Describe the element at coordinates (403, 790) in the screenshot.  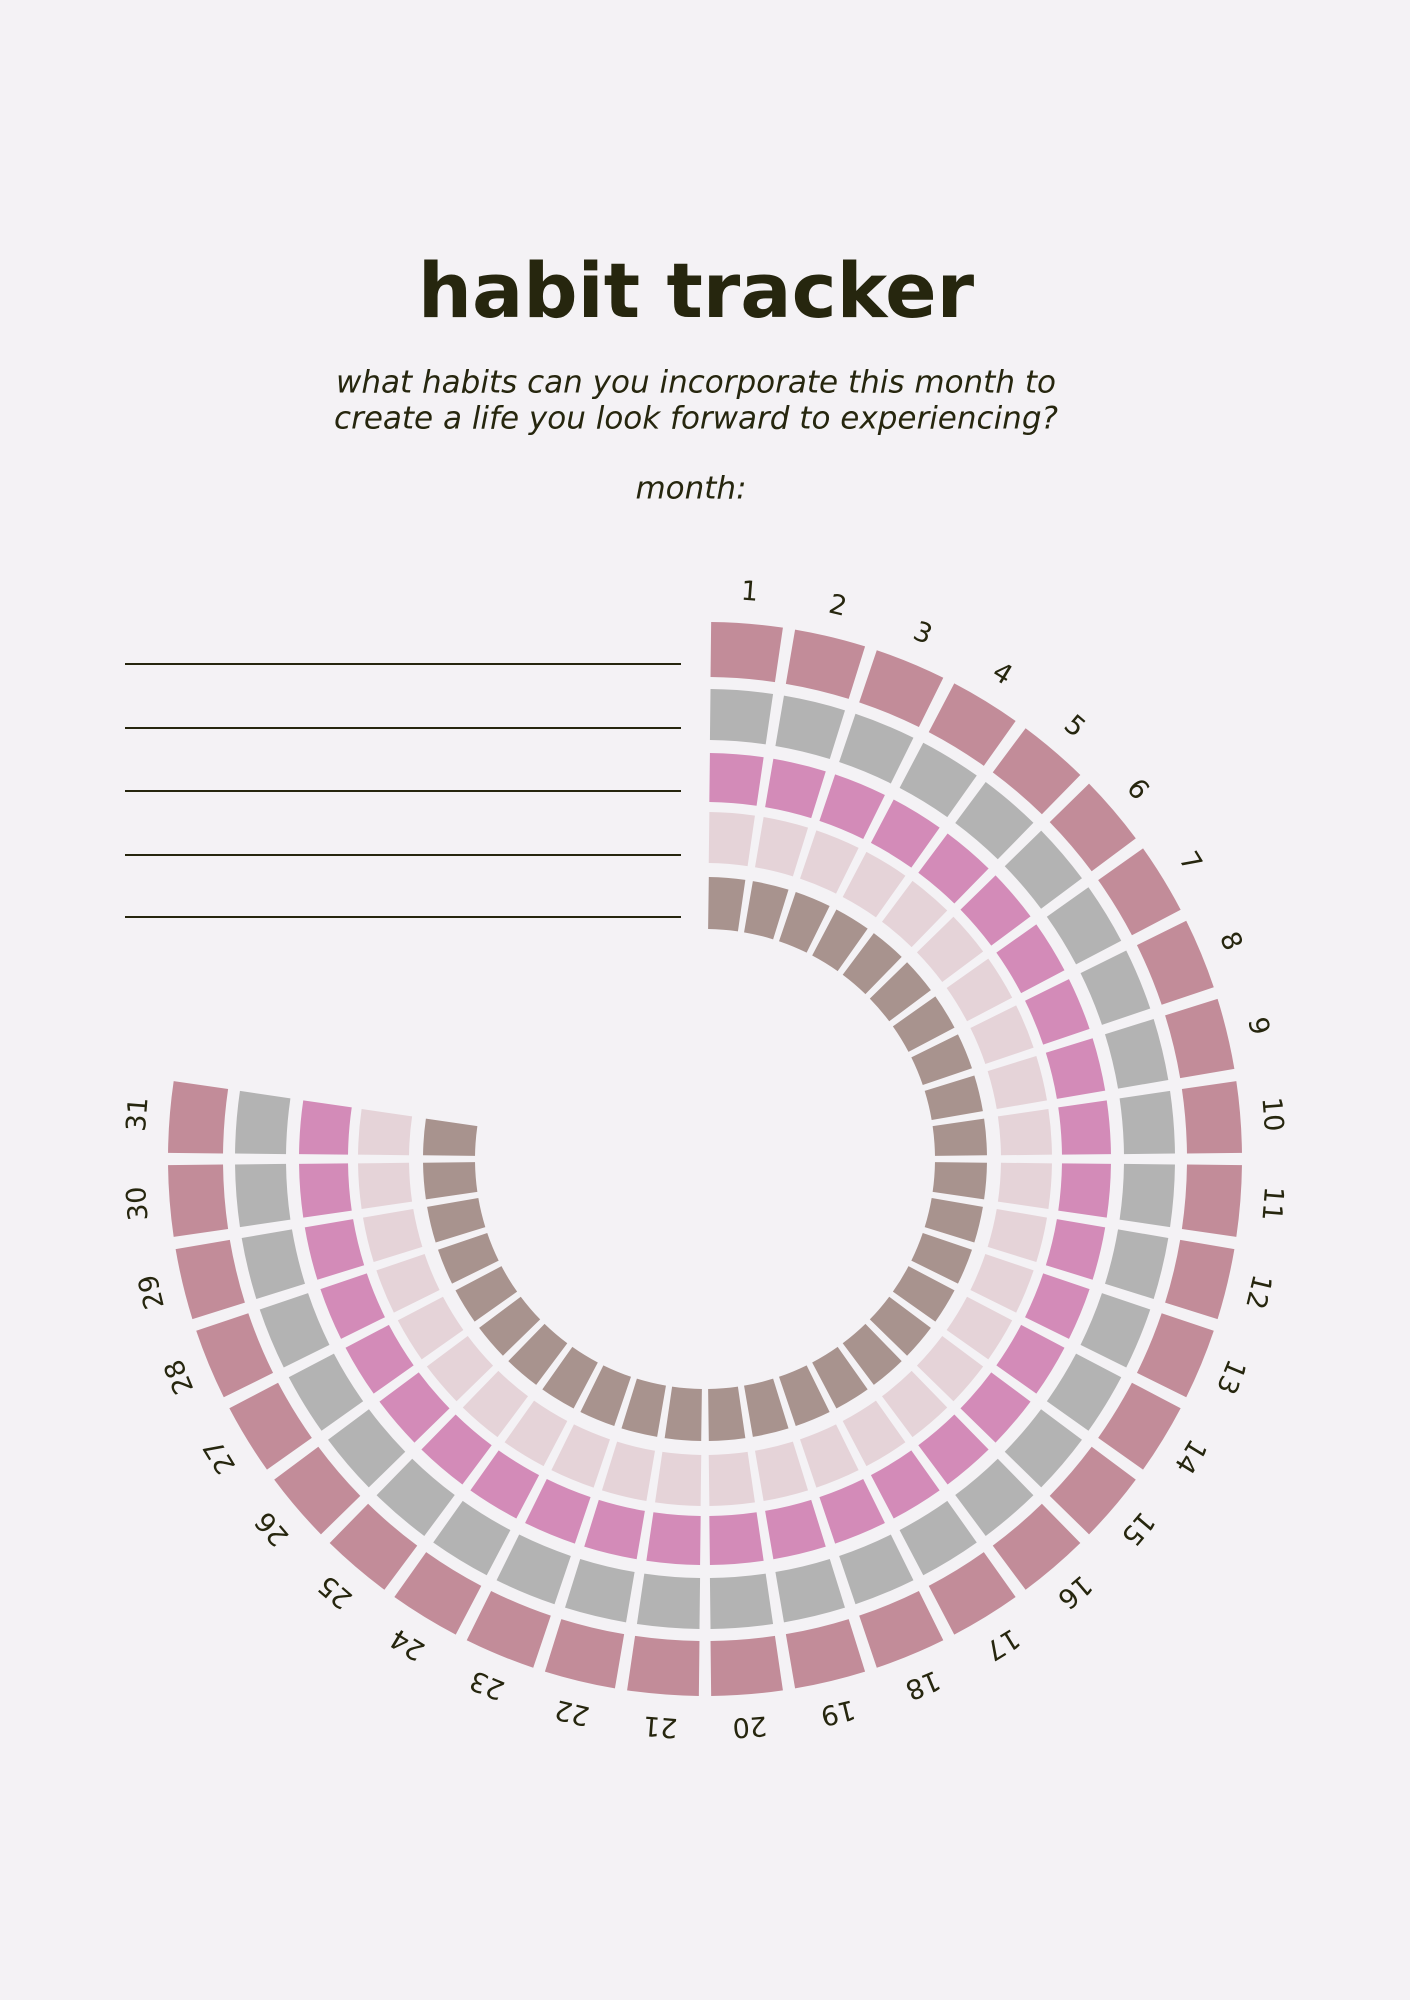
I see `habit-lines` at that location.